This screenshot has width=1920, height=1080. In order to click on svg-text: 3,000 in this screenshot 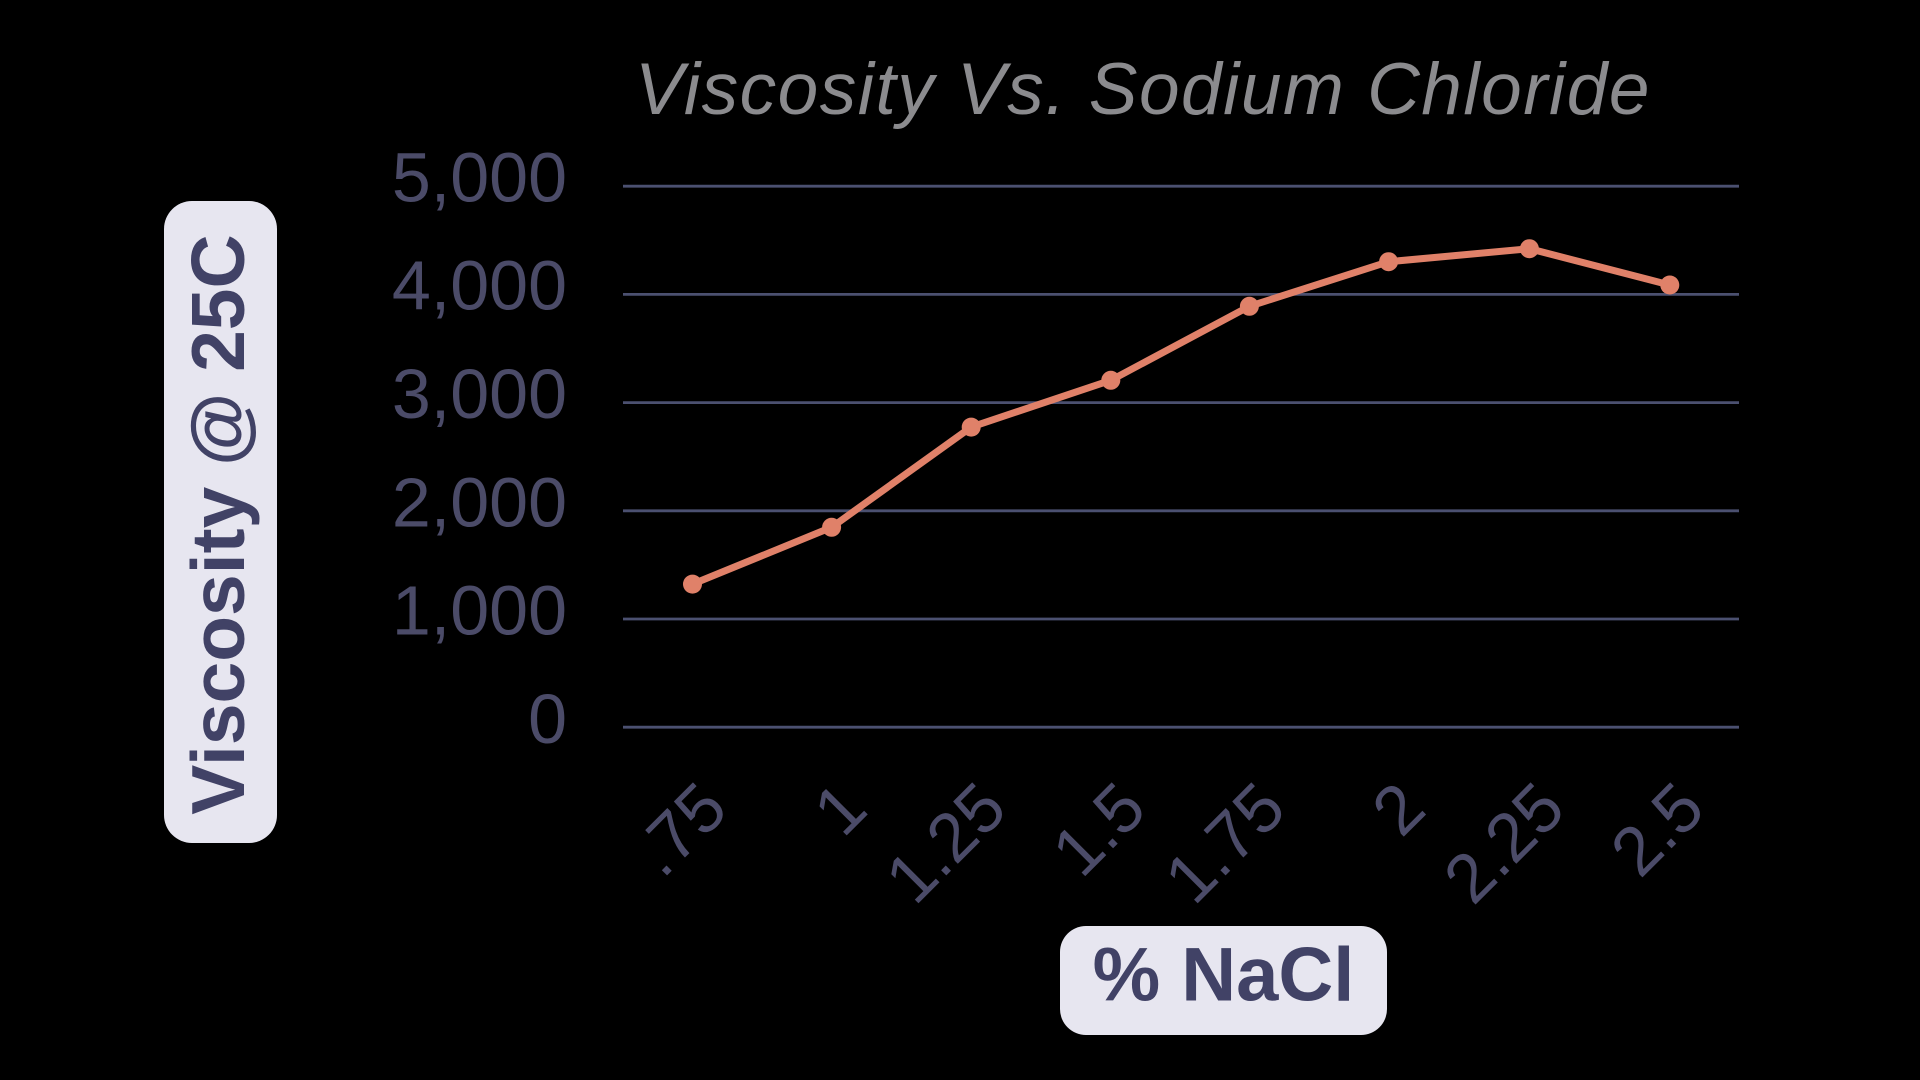, I will do `click(479, 394)`.